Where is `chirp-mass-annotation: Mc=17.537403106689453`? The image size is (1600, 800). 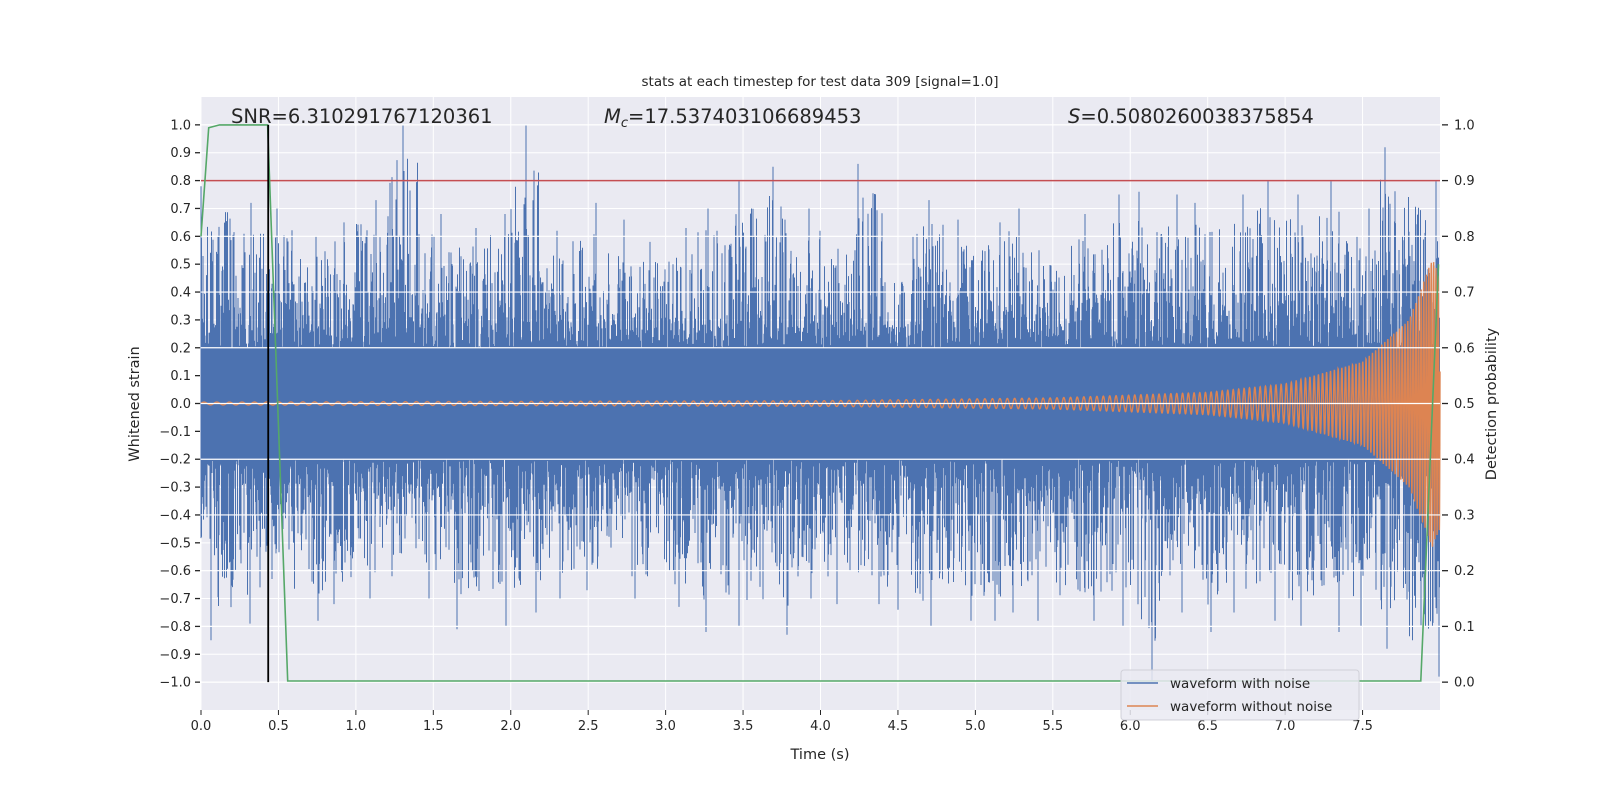 chirp-mass-annotation: Mc=17.537403106689453 is located at coordinates (732, 118).